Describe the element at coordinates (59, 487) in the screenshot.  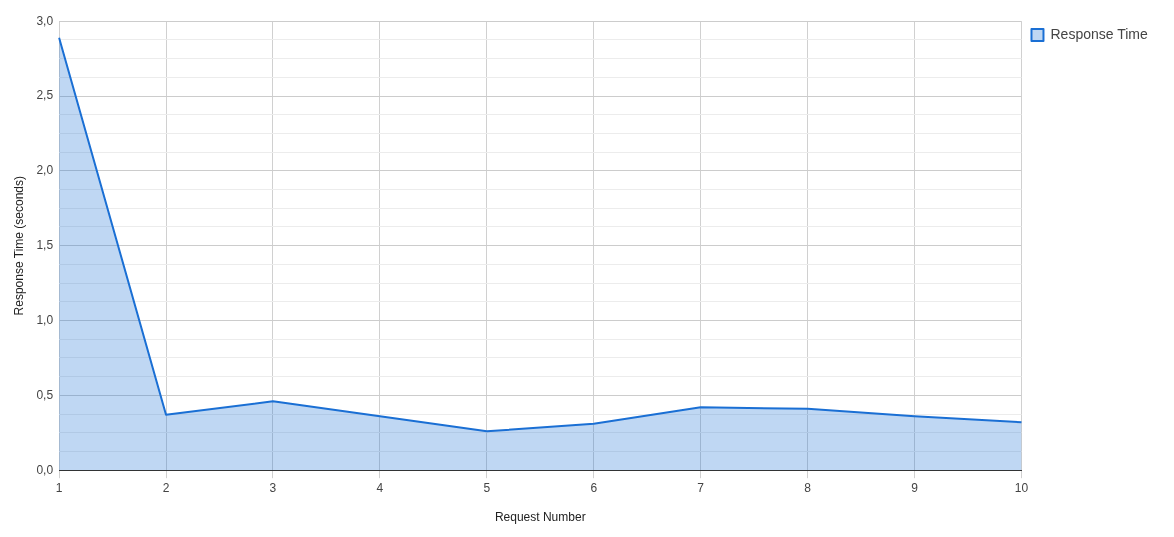
I see `x-tick-label: 1` at that location.